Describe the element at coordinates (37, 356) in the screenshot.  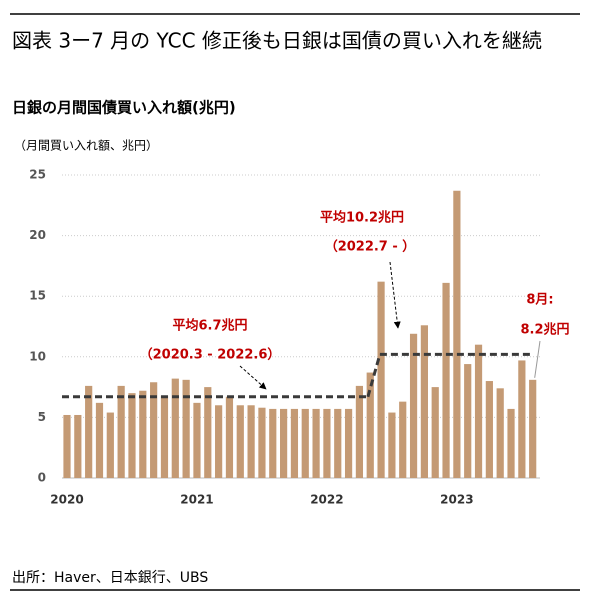
I see `y-tick-label: 10` at that location.